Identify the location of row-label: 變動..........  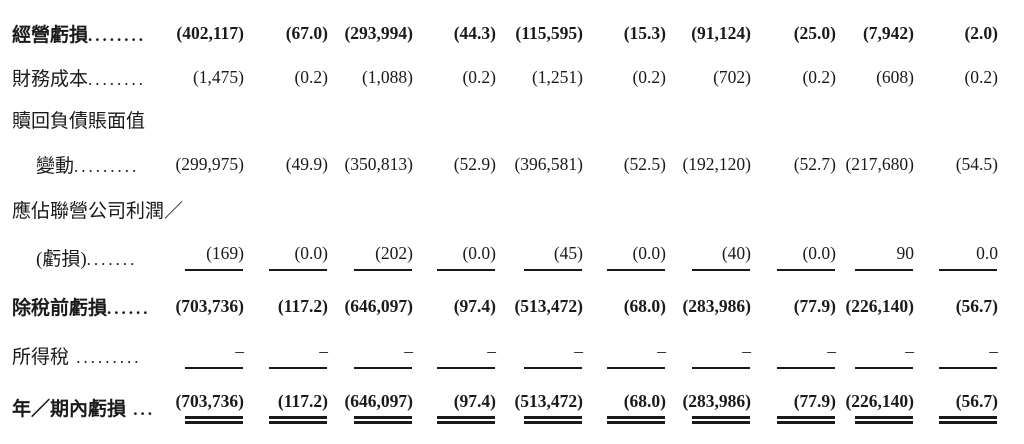
(81, 164).